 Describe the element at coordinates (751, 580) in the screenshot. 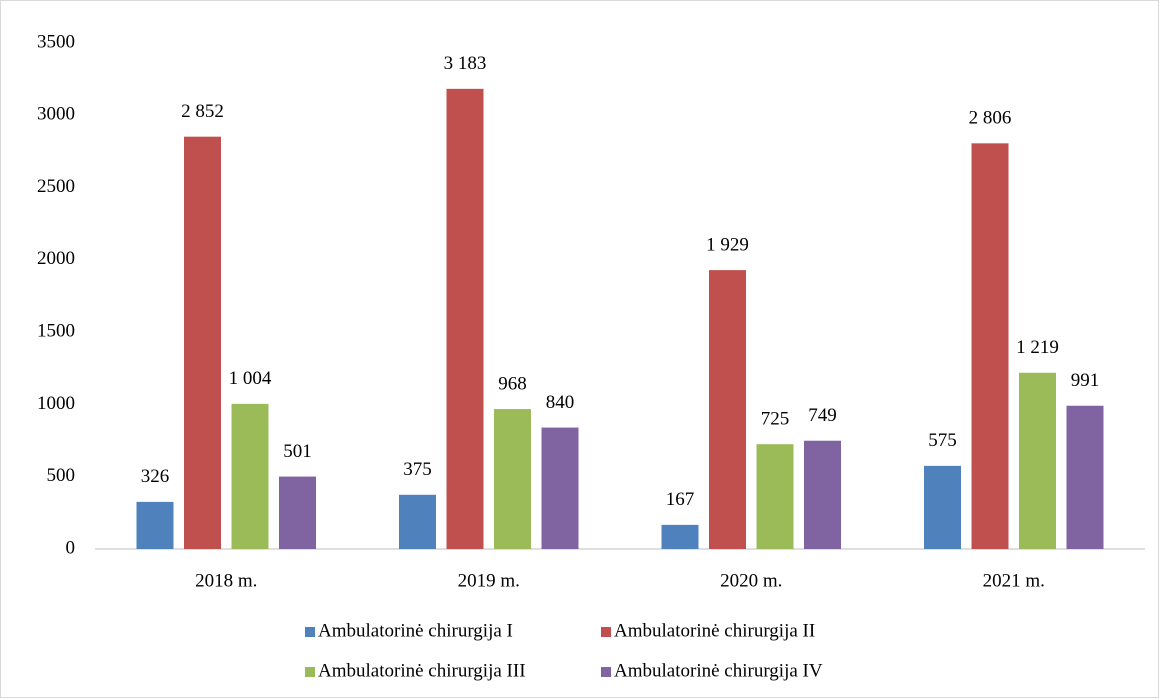

I see `x-tick-label: 2020 m.` at that location.